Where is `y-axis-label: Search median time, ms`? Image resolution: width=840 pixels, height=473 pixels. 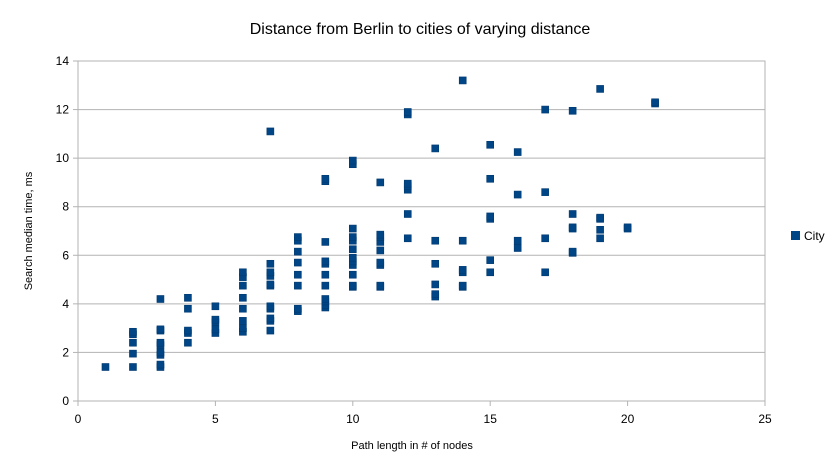 y-axis-label: Search median time, ms is located at coordinates (29, 230).